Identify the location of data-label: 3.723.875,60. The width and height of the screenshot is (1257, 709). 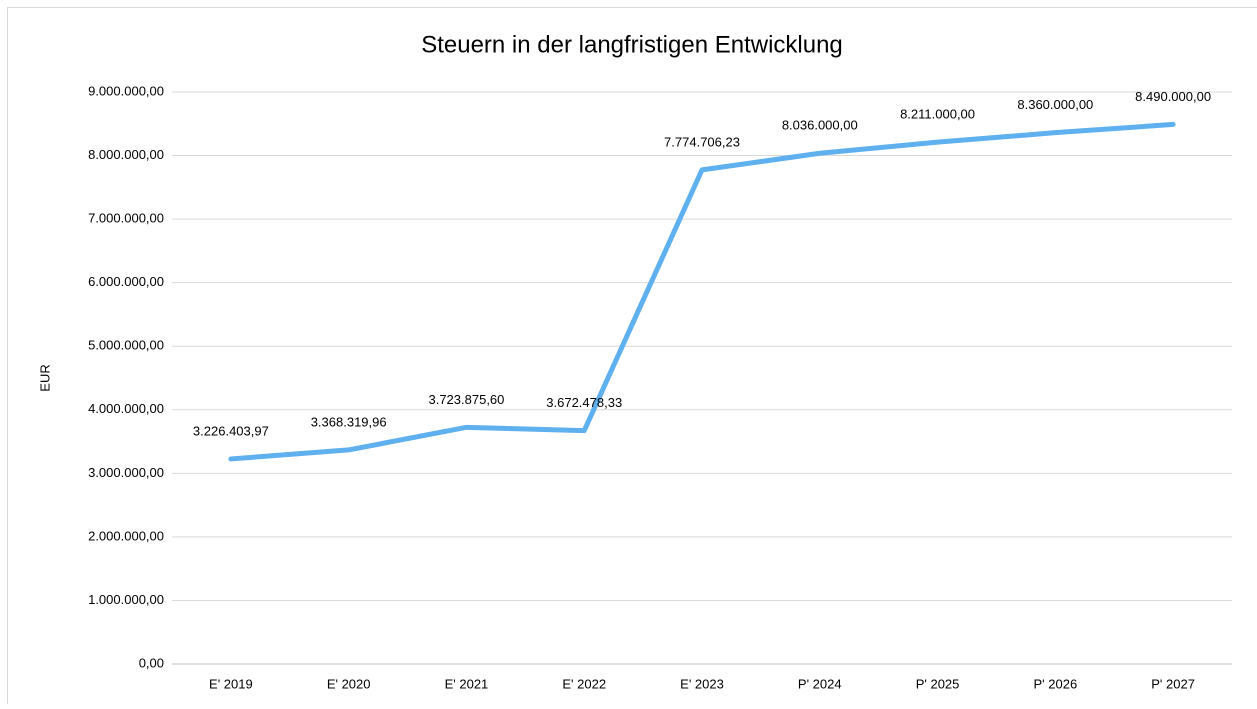
(466, 399).